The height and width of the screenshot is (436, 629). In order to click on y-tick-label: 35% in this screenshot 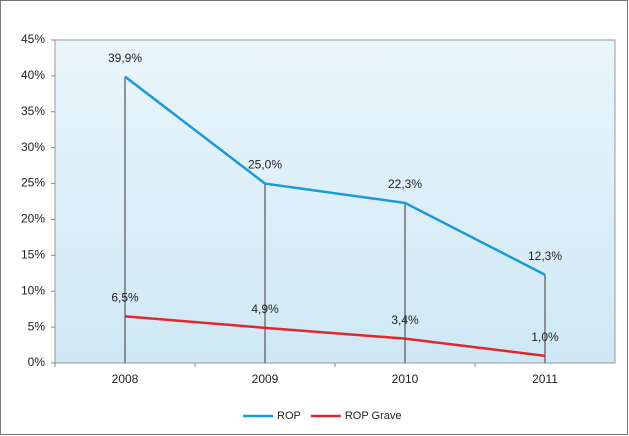, I will do `click(33, 111)`.